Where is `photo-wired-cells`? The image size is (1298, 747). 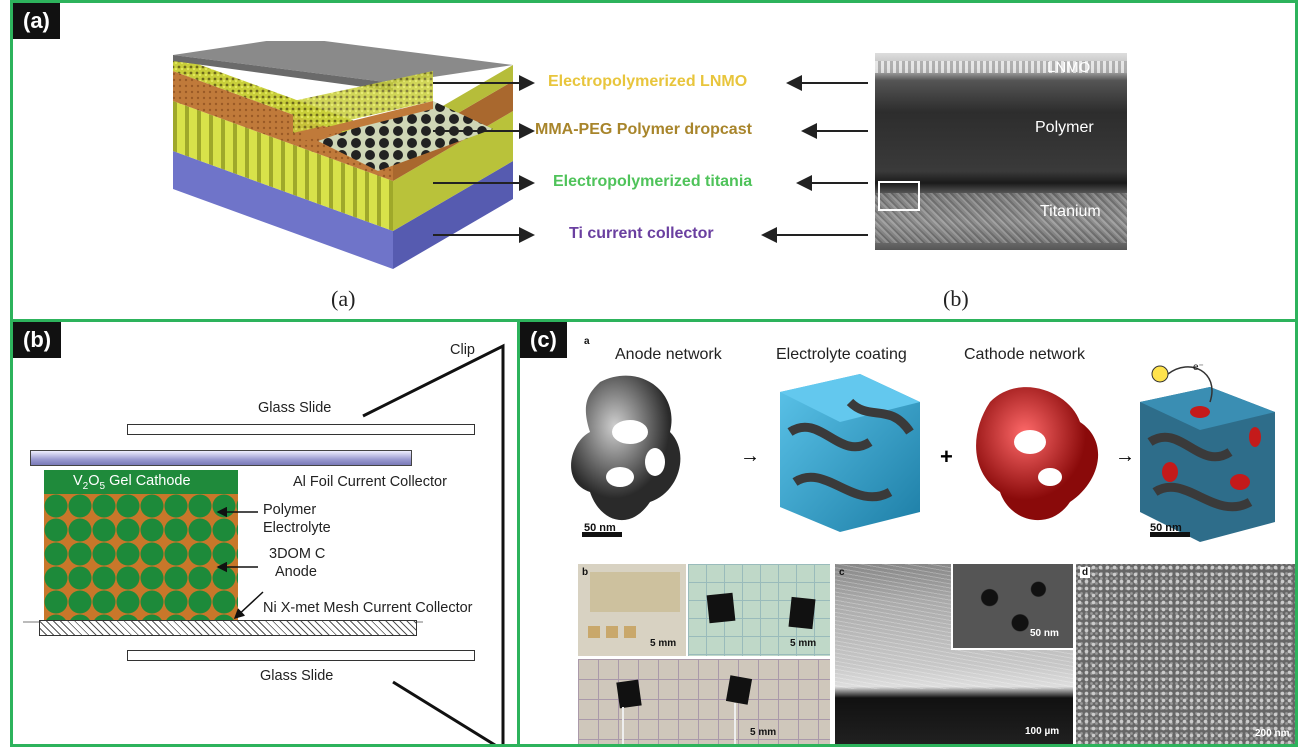 photo-wired-cells is located at coordinates (704, 701).